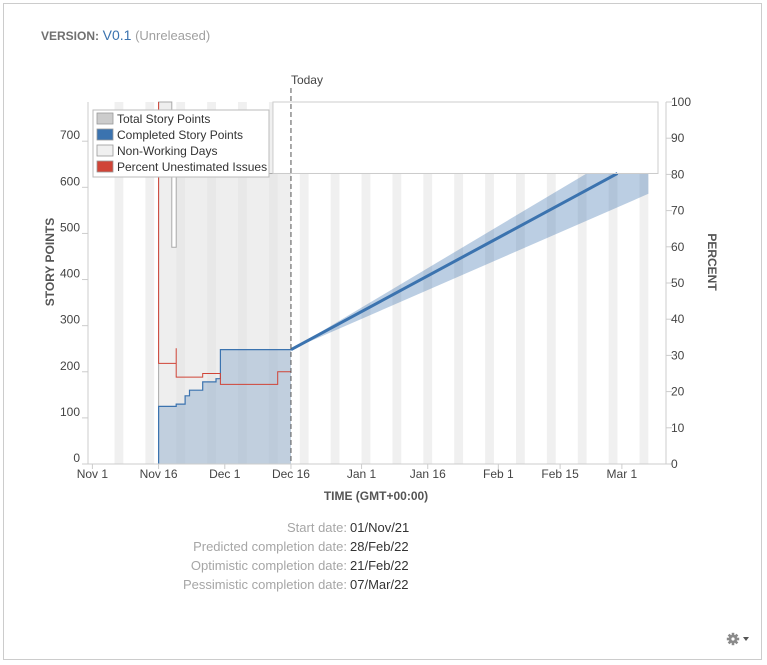  I want to click on y-left-tick-label: 300, so click(70, 320).